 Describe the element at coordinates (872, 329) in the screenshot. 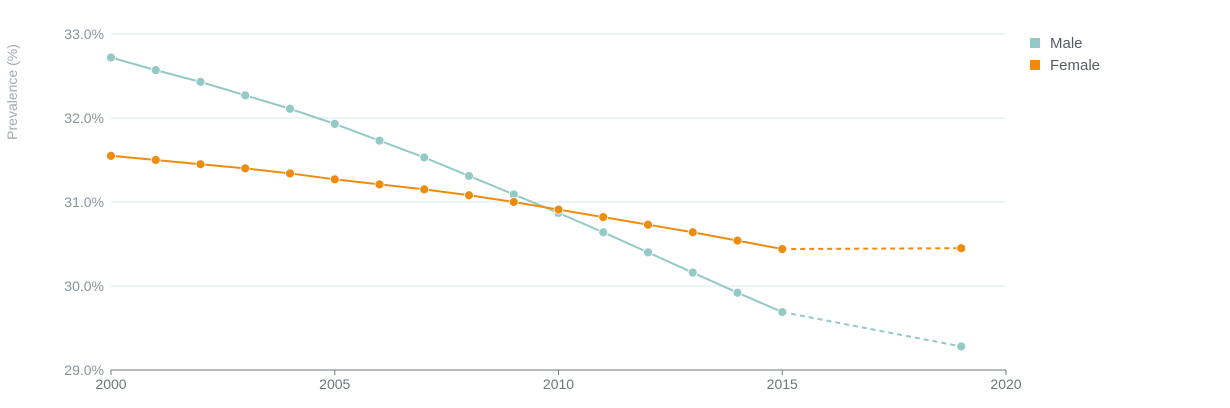

I see `series-projection-male` at that location.